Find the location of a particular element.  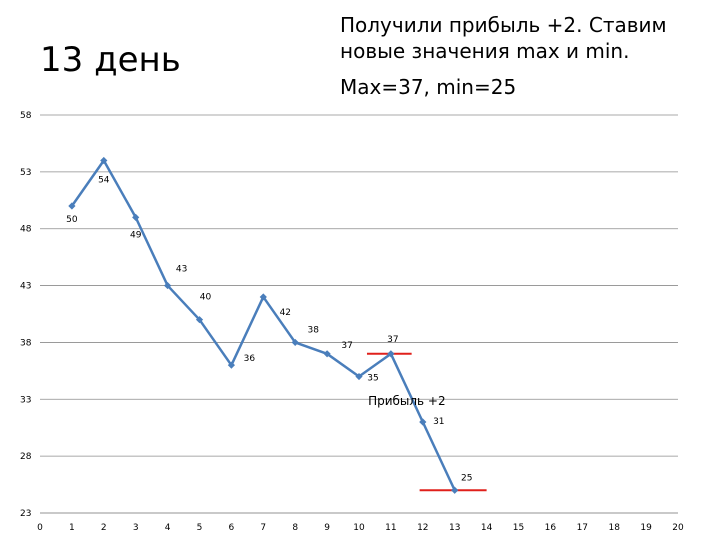

y-axis-ticks: 23 28 33 38 43 48 53 58 is located at coordinates (26, 315).